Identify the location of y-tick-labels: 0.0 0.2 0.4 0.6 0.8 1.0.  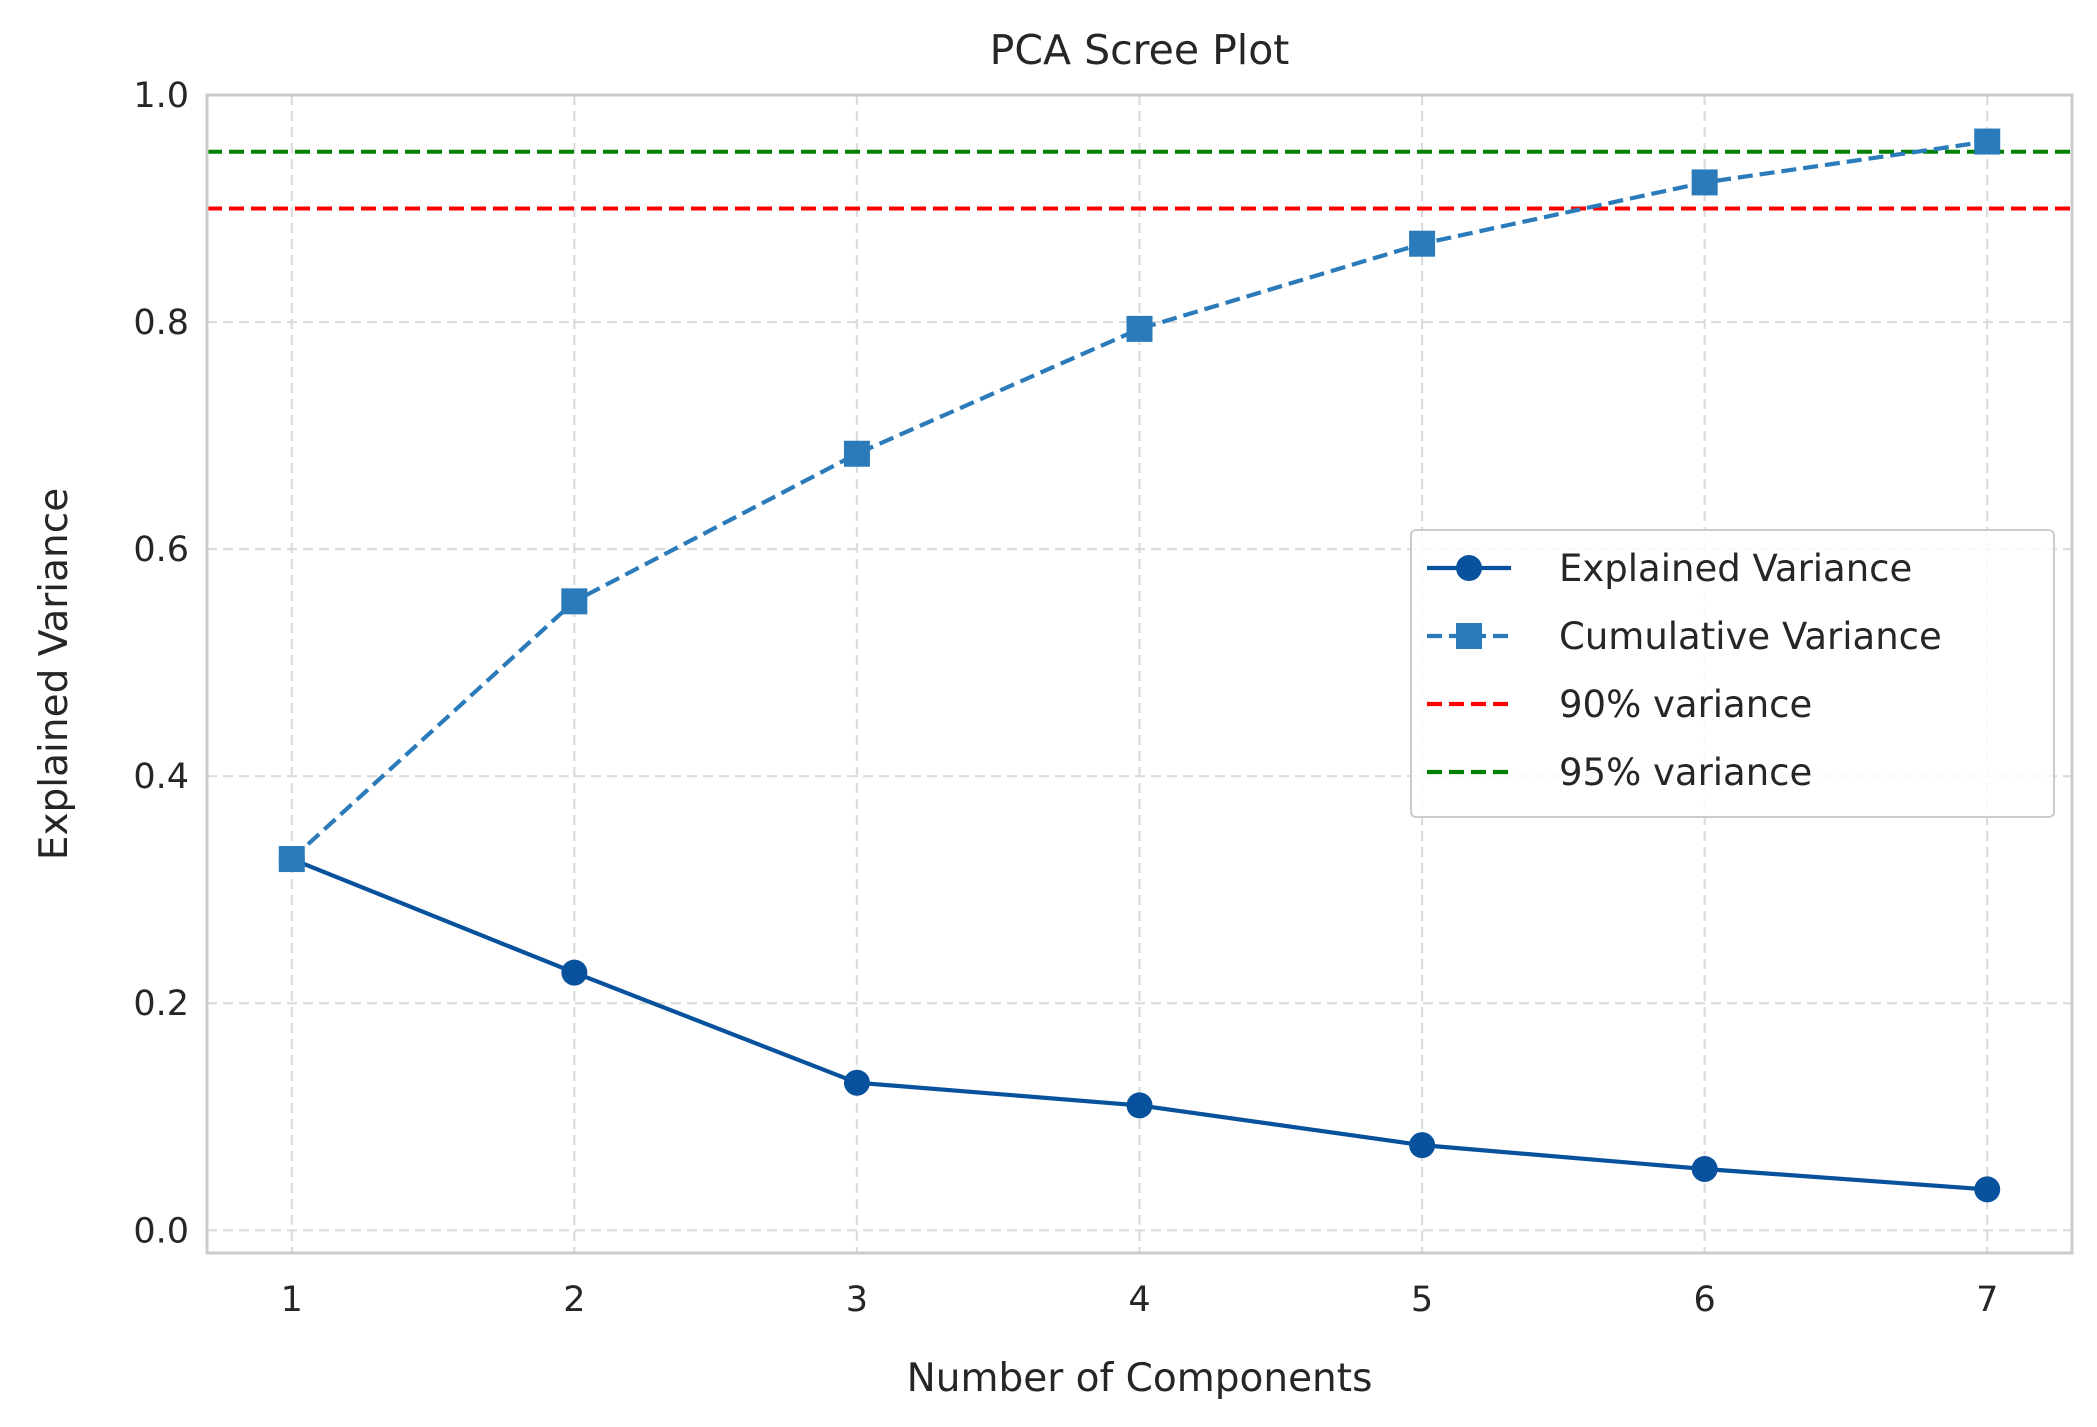
(161, 663).